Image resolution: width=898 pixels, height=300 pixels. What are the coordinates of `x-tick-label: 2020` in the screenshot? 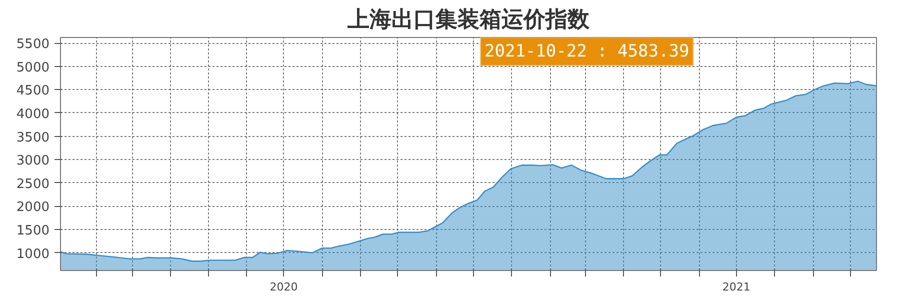 It's located at (284, 287).